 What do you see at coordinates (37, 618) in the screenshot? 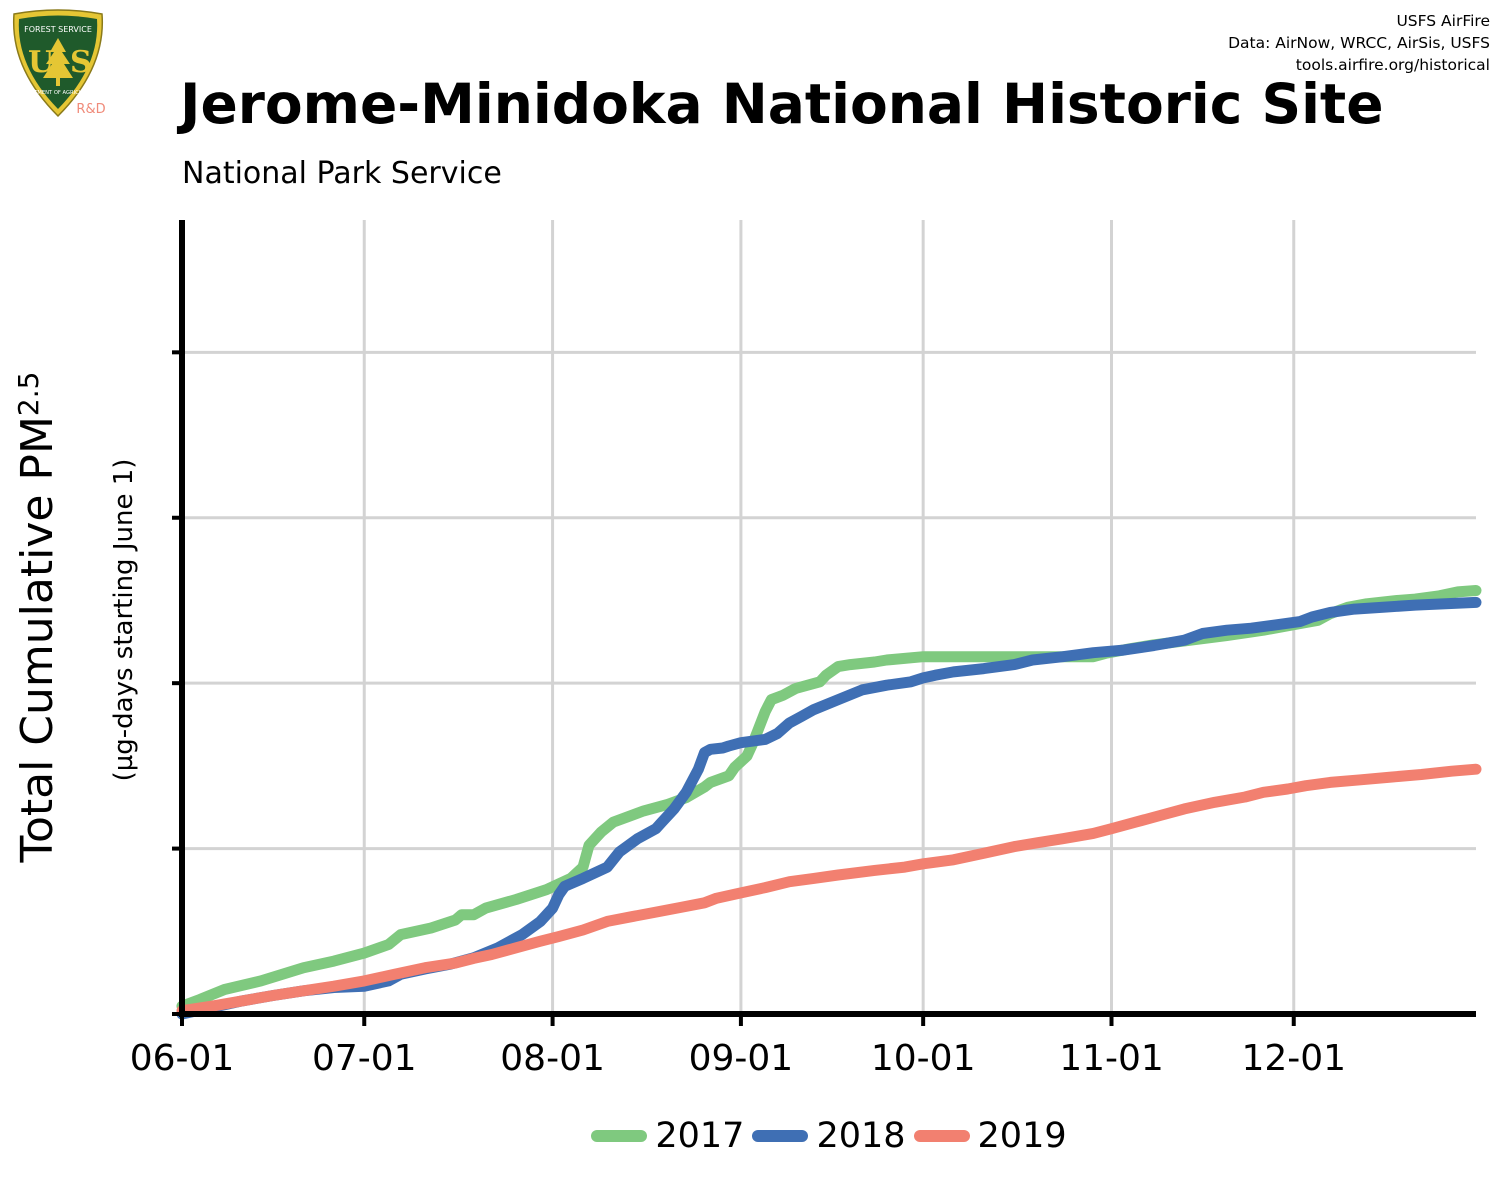
I see `y-axis-label: Total Cumulative PM2.5` at bounding box center [37, 618].